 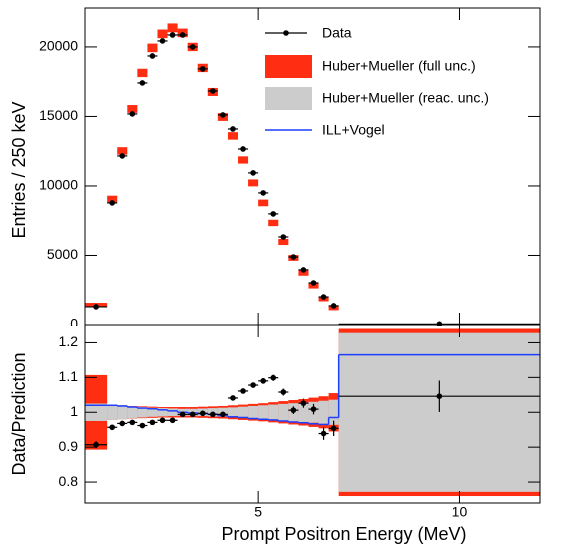 What do you see at coordinates (74, 411) in the screenshot?
I see `y-tick-label: 1` at bounding box center [74, 411].